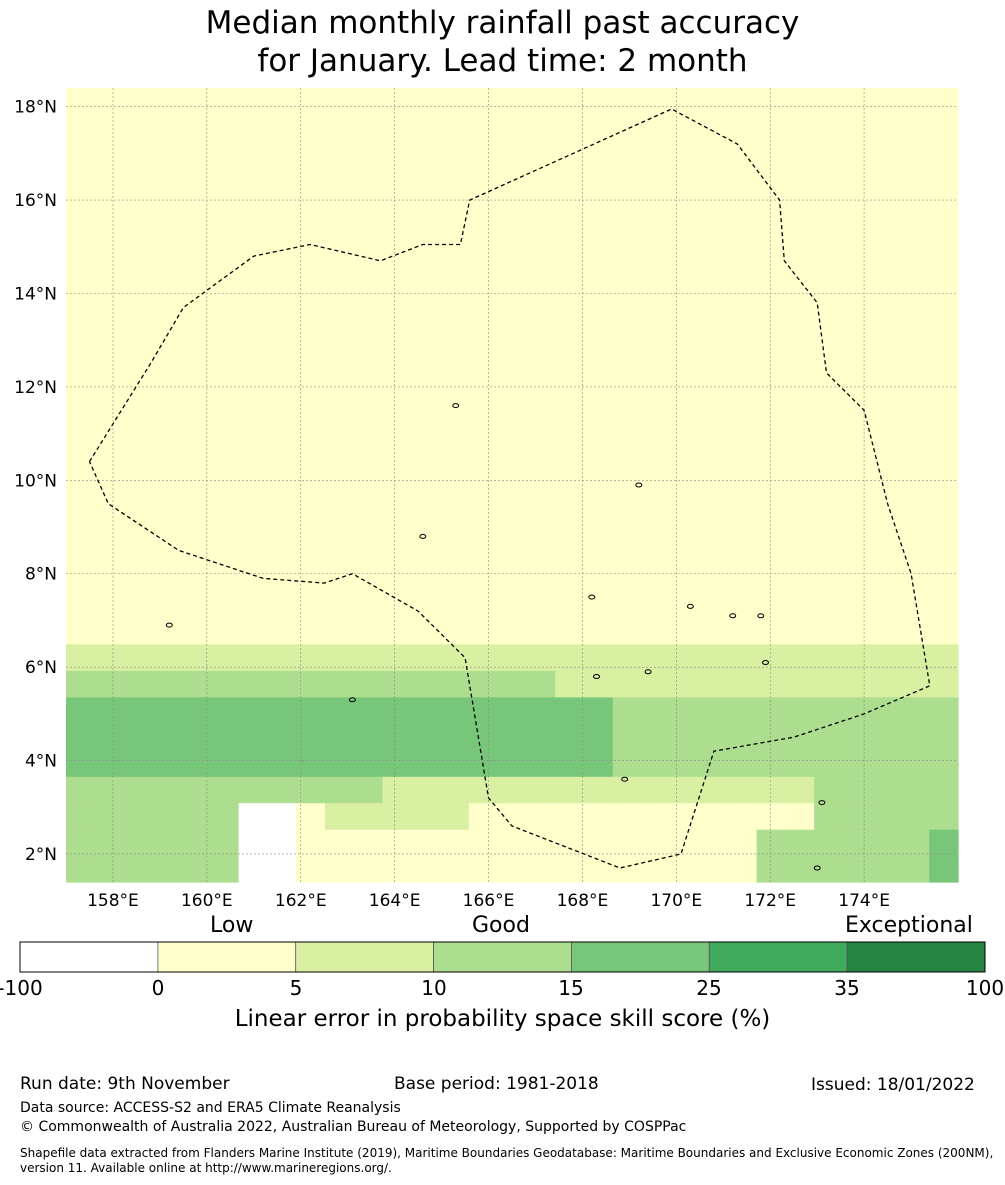 This screenshot has width=1005, height=1185. Describe the element at coordinates (501, 925) in the screenshot. I see `category-good: Good` at that location.